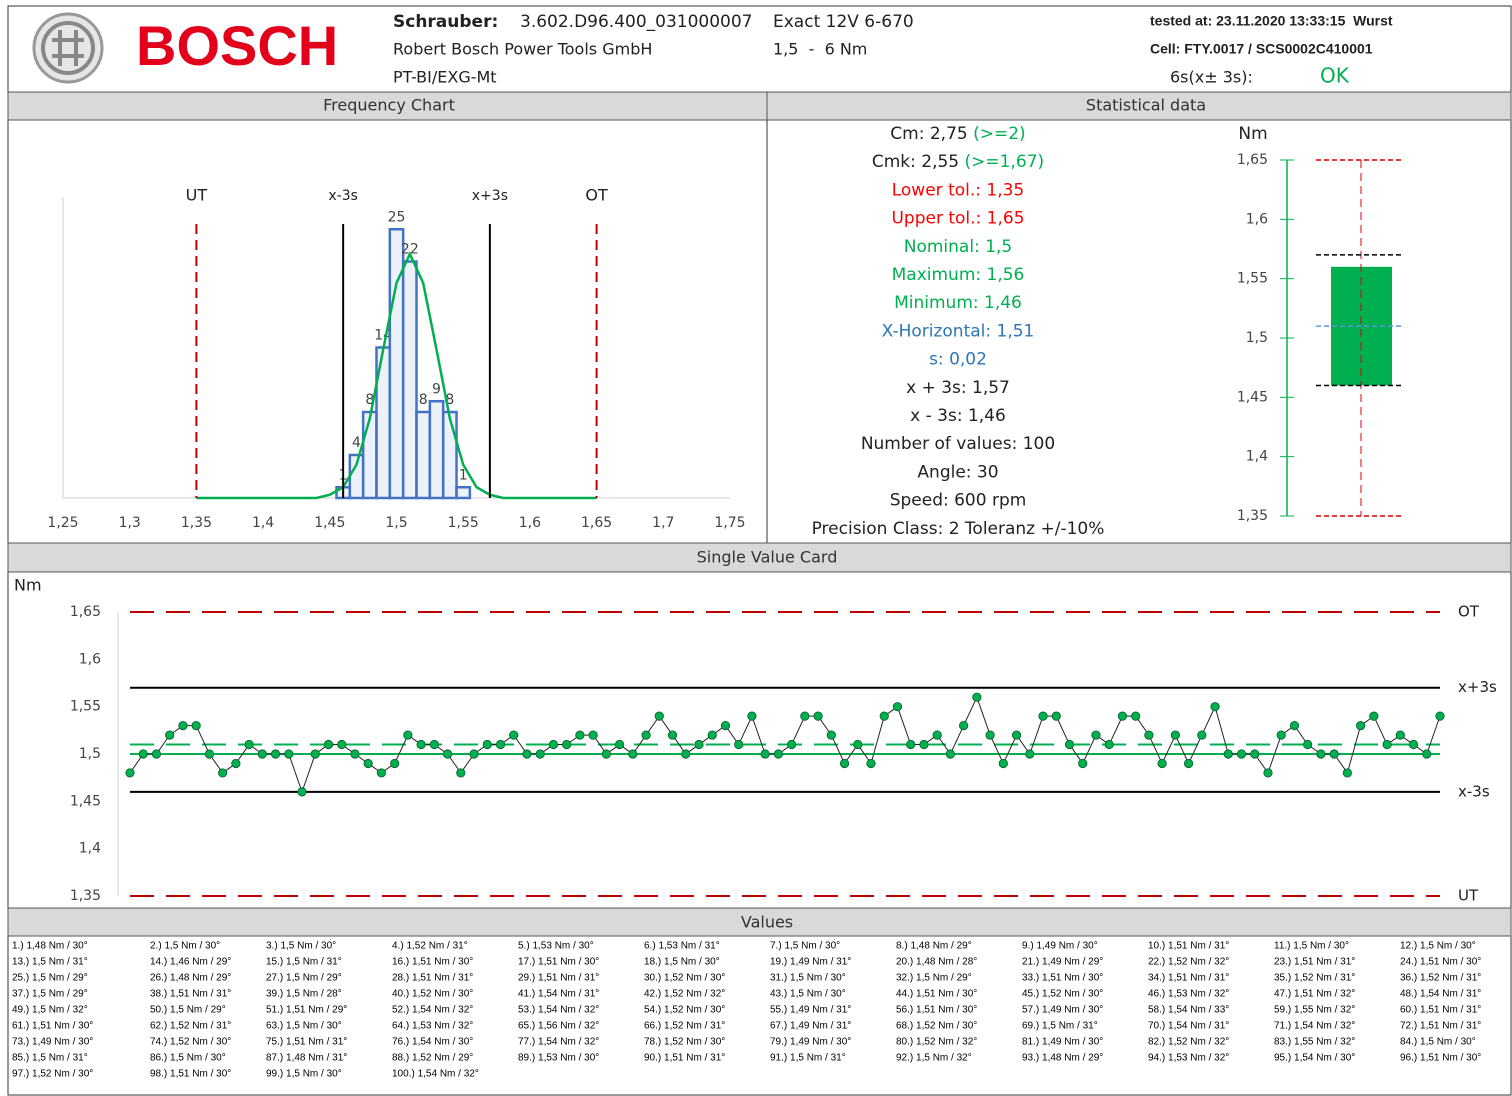  What do you see at coordinates (1474, 791) in the screenshot?
I see `reference-label: x-3s` at bounding box center [1474, 791].